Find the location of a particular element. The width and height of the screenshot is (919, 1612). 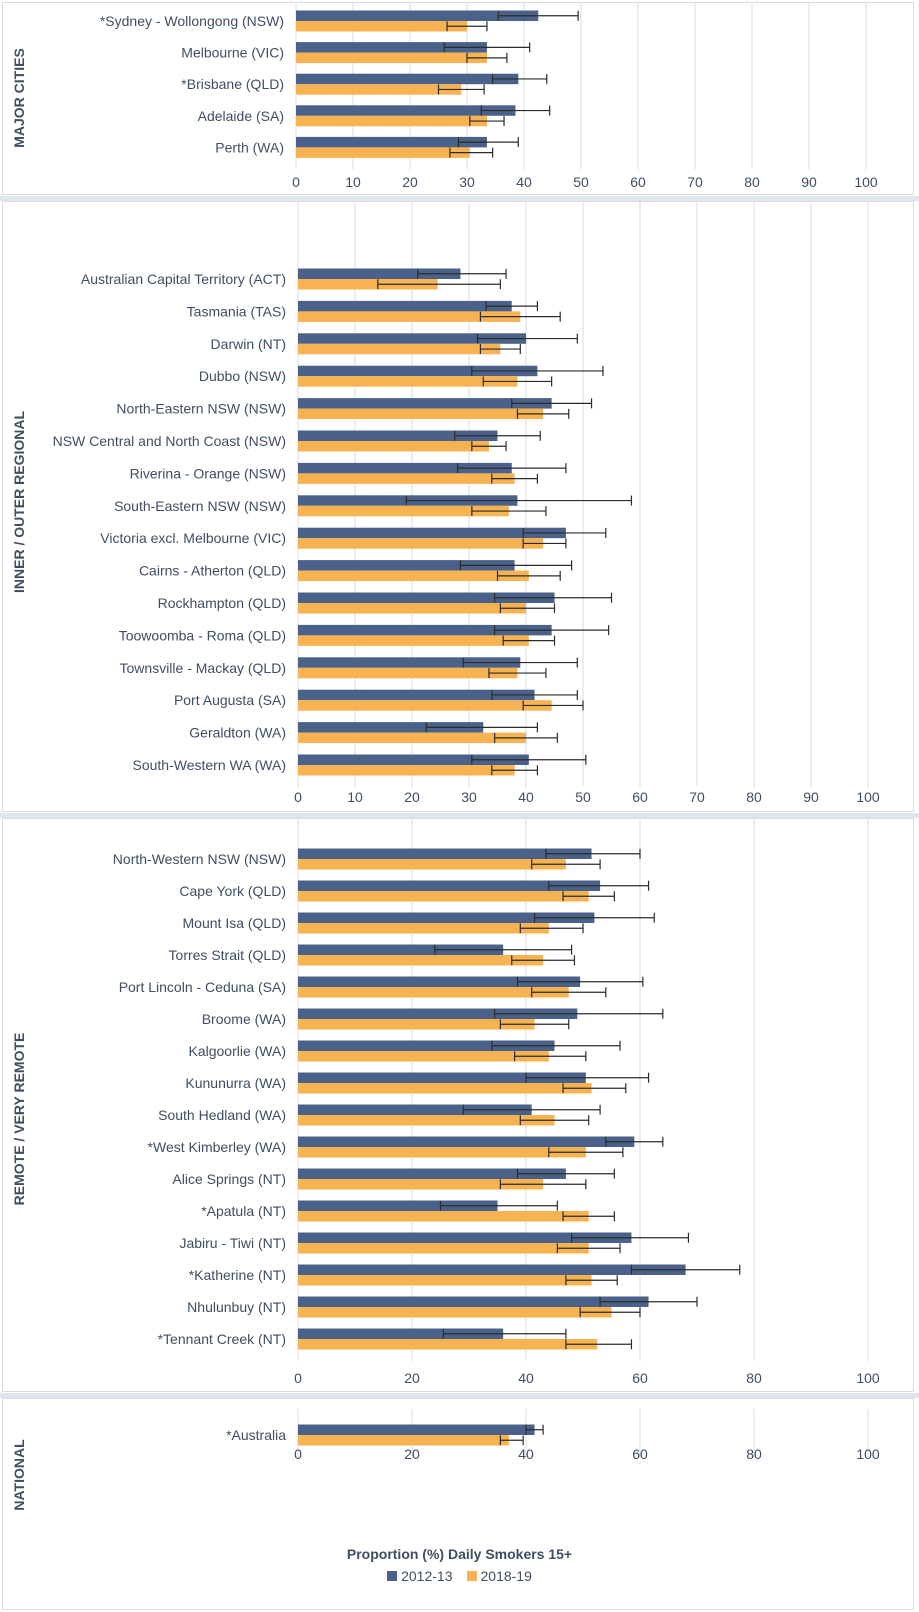

category-label: Port Augusta (SA) is located at coordinates (230, 700).